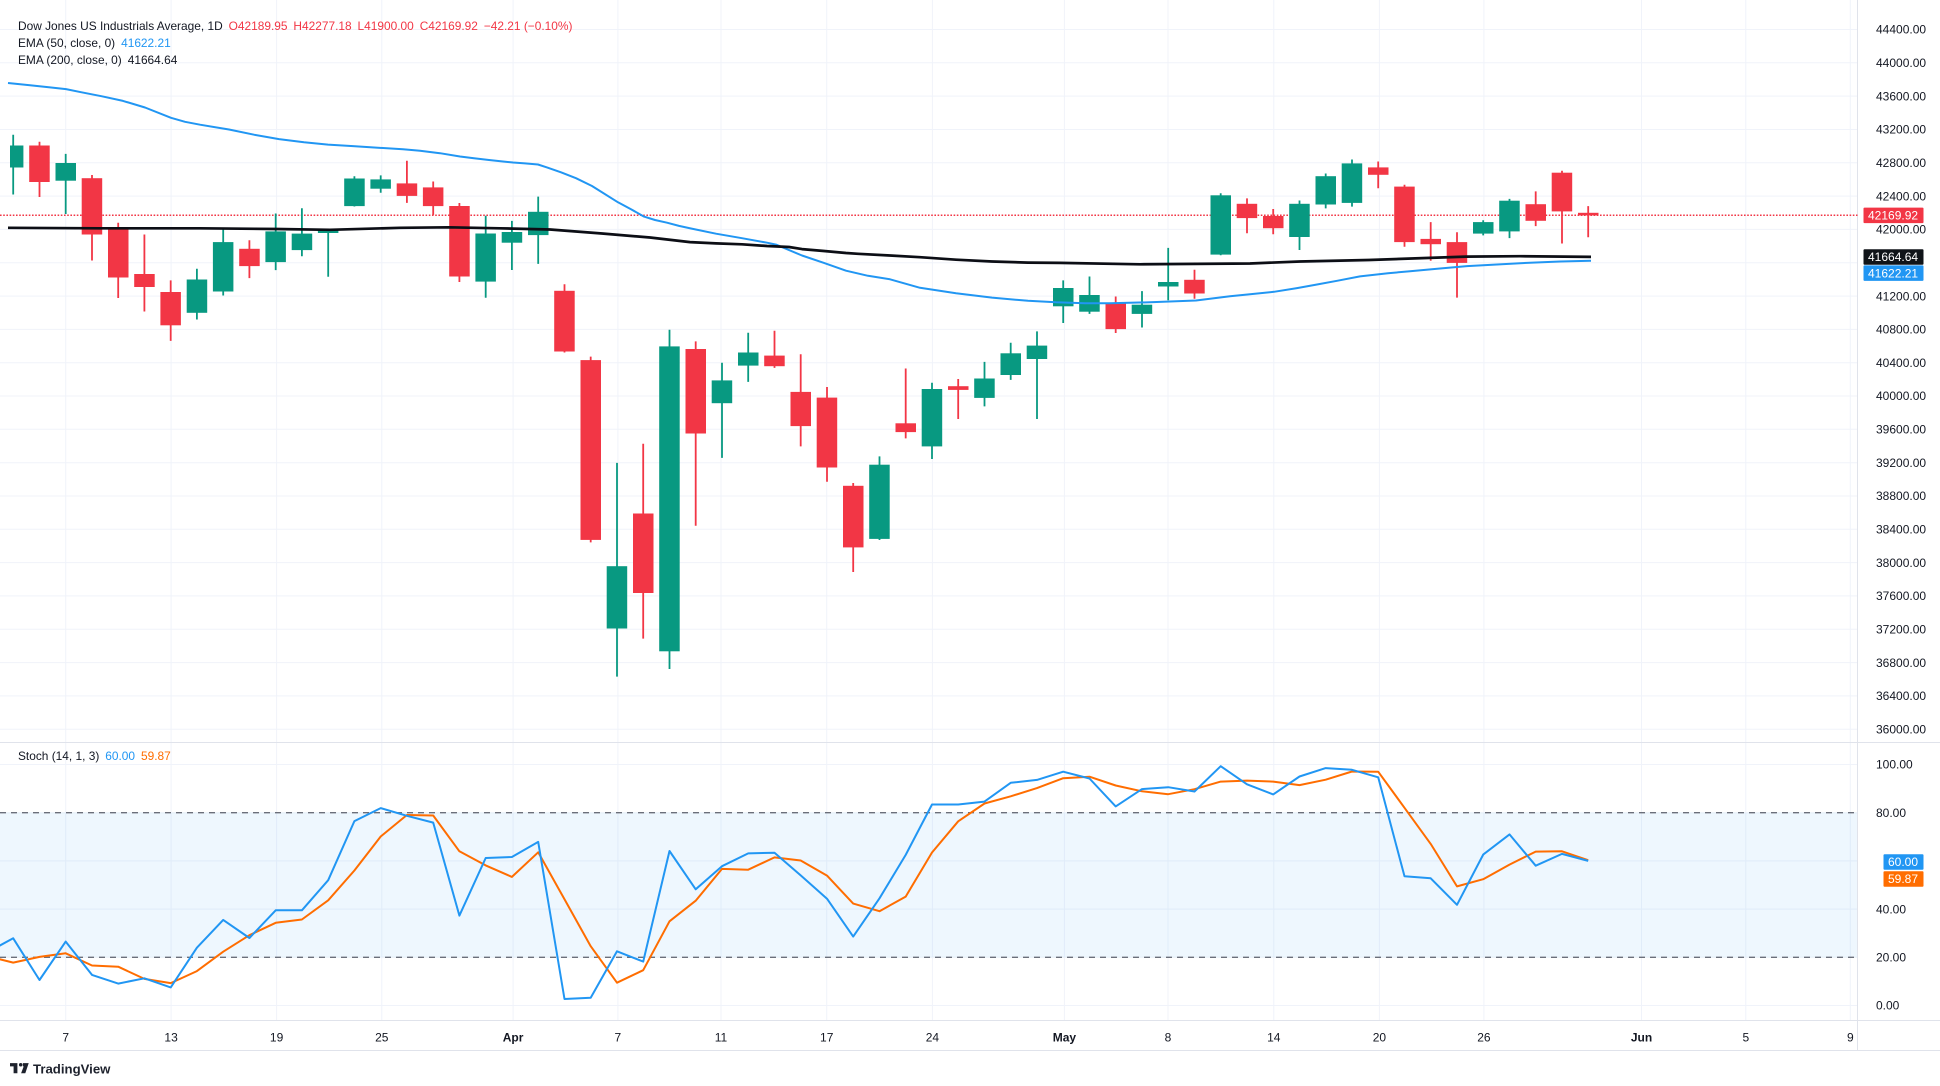 The width and height of the screenshot is (1940, 1086). What do you see at coordinates (1901, 696) in the screenshot?
I see `svg-text: 36400.00` at bounding box center [1901, 696].